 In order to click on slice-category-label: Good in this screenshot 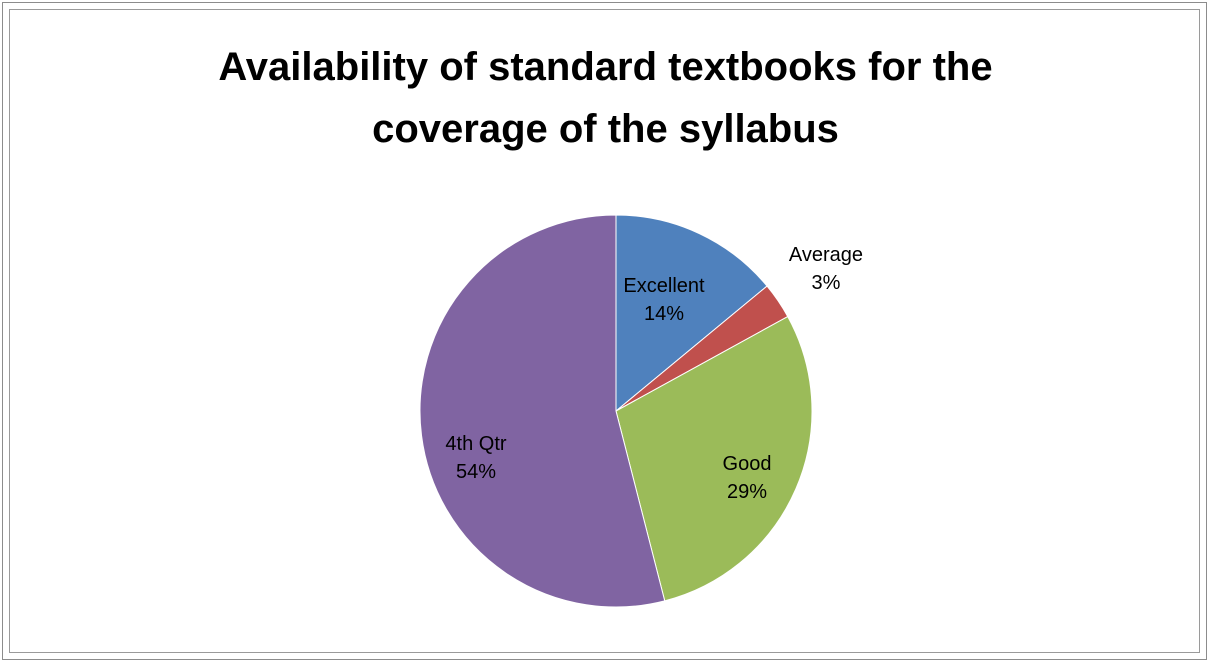, I will do `click(747, 464)`.